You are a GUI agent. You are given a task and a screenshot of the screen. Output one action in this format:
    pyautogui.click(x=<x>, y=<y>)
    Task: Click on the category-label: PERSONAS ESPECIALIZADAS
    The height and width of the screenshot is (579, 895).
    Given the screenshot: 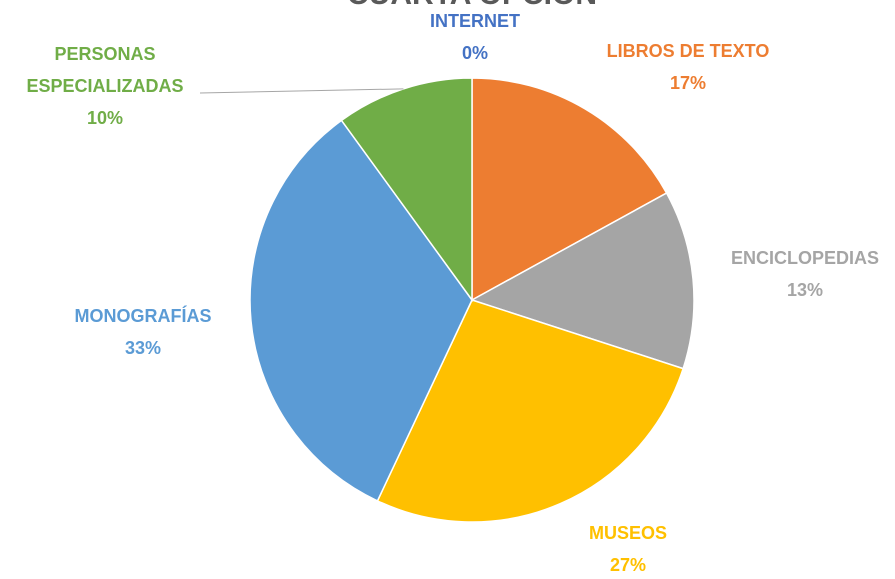 What is the action you would take?
    pyautogui.click(x=105, y=70)
    